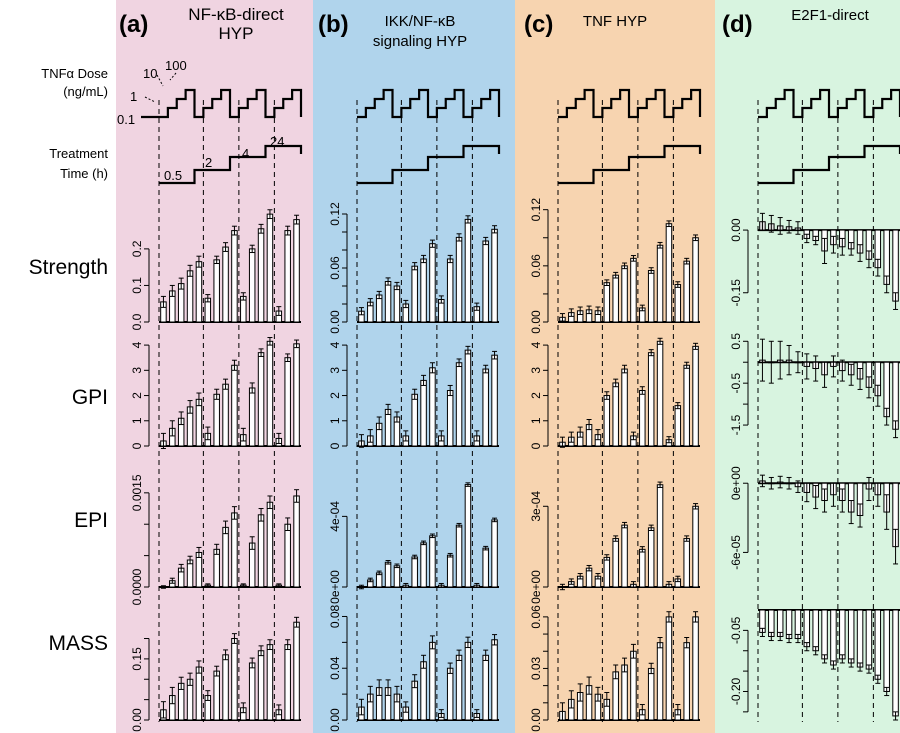 This screenshot has width=900, height=733. Describe the element at coordinates (614, 393) in the screenshot. I see `chart-c-gpi: 0 1 2 3 4` at that location.